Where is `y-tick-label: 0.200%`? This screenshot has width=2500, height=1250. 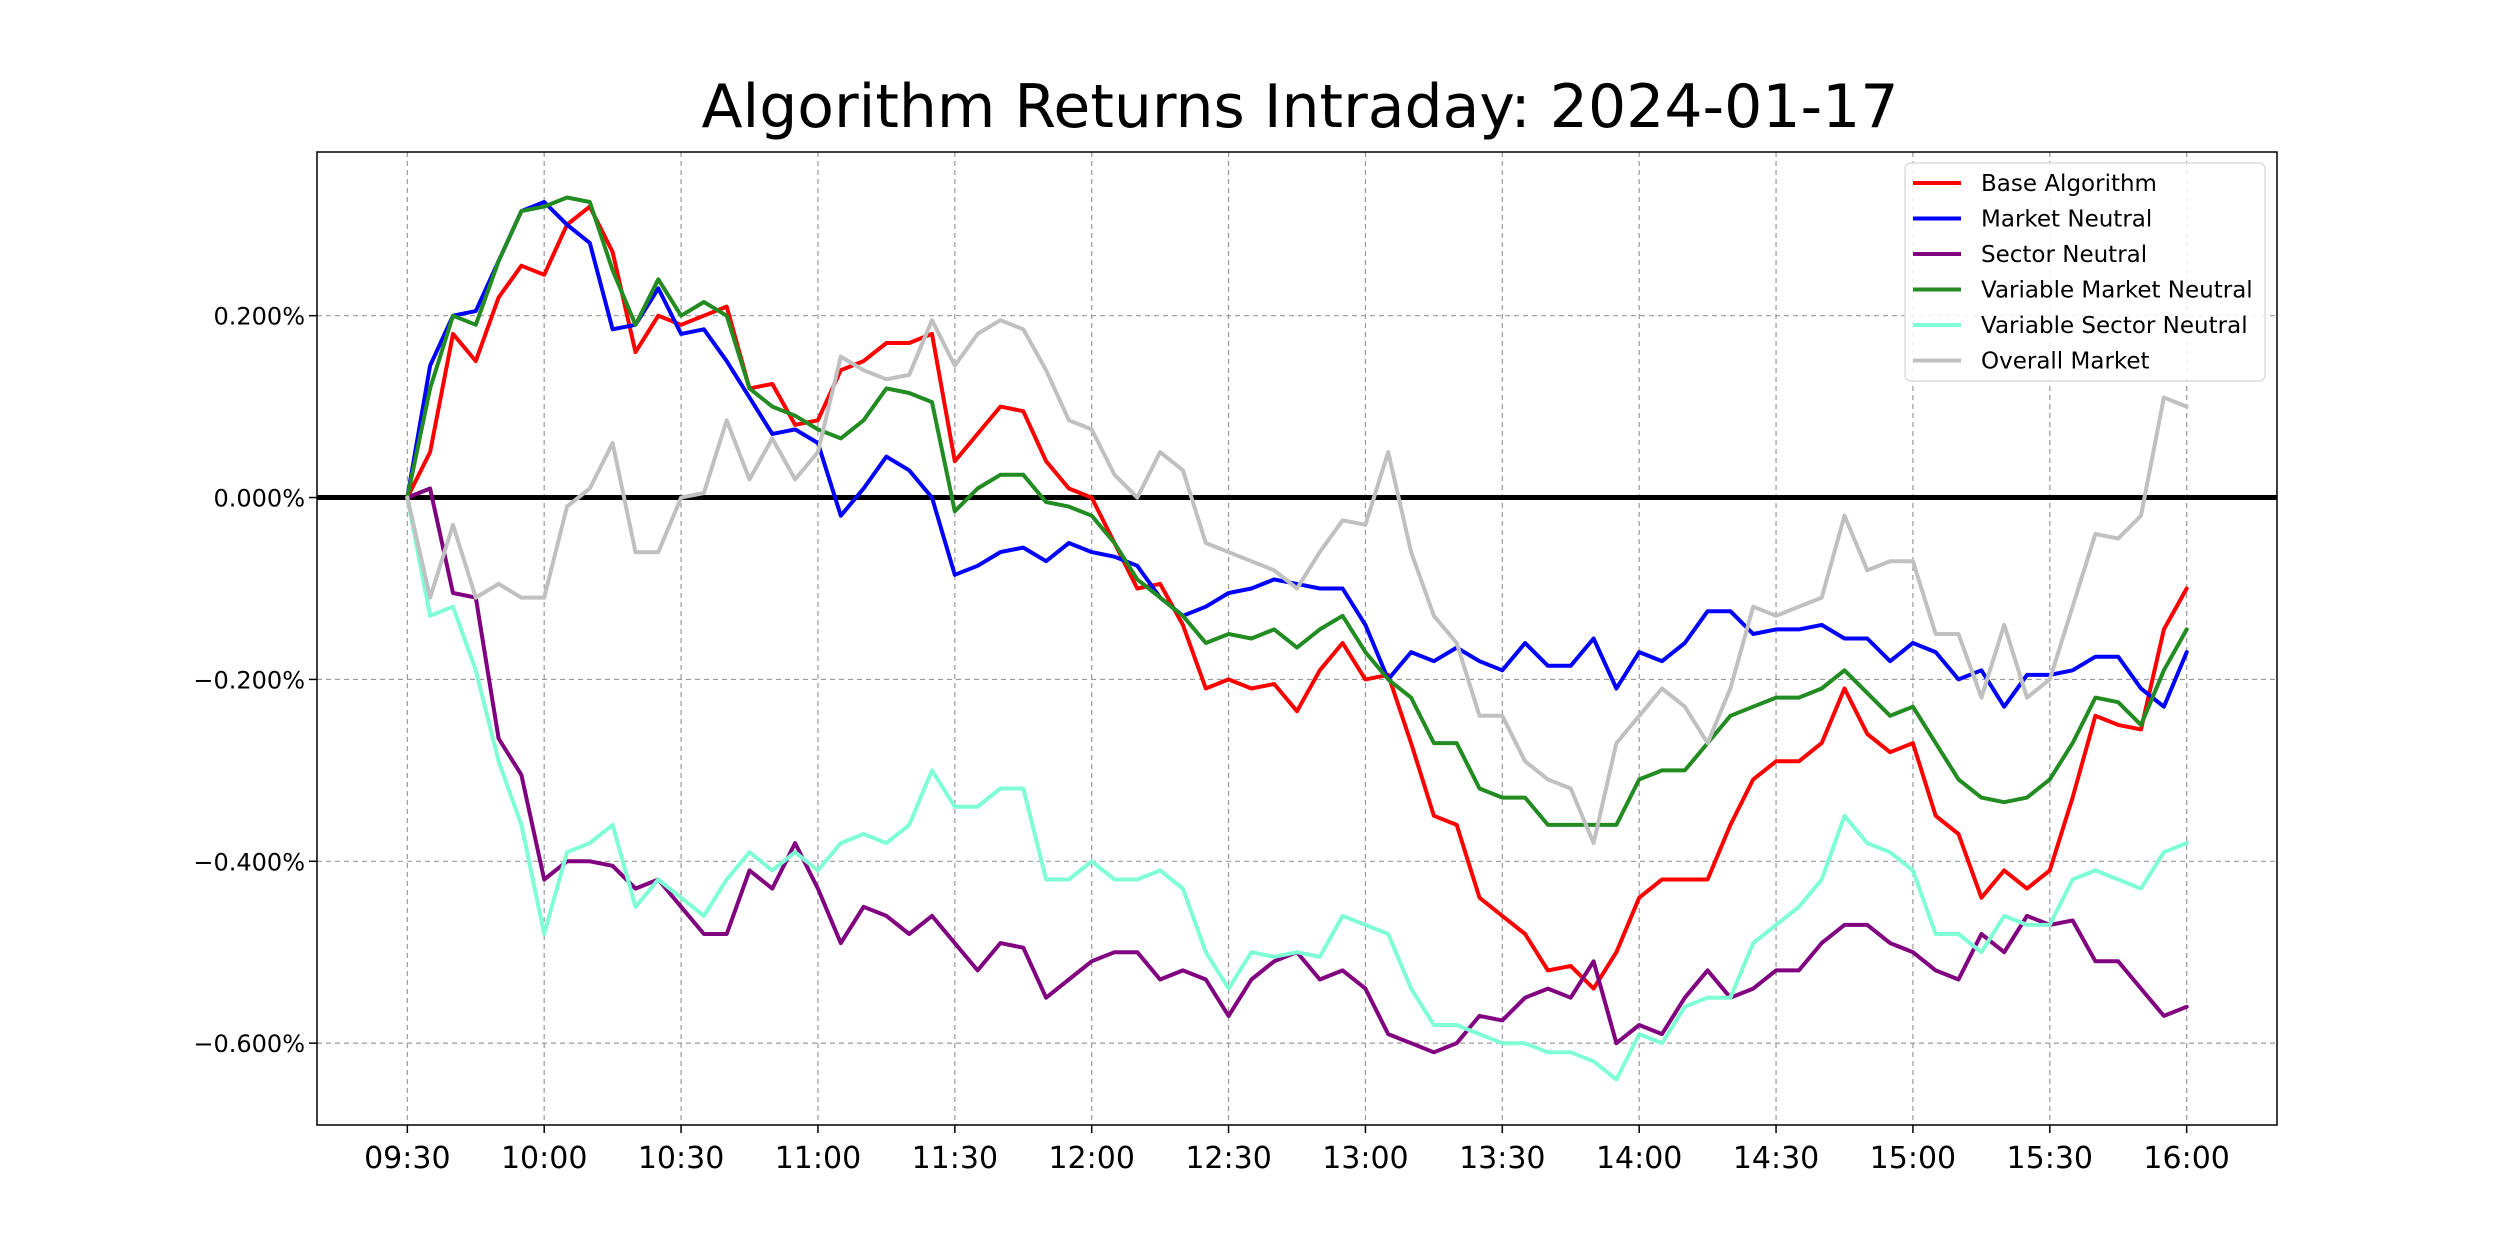
y-tick-label: 0.200% is located at coordinates (259, 317).